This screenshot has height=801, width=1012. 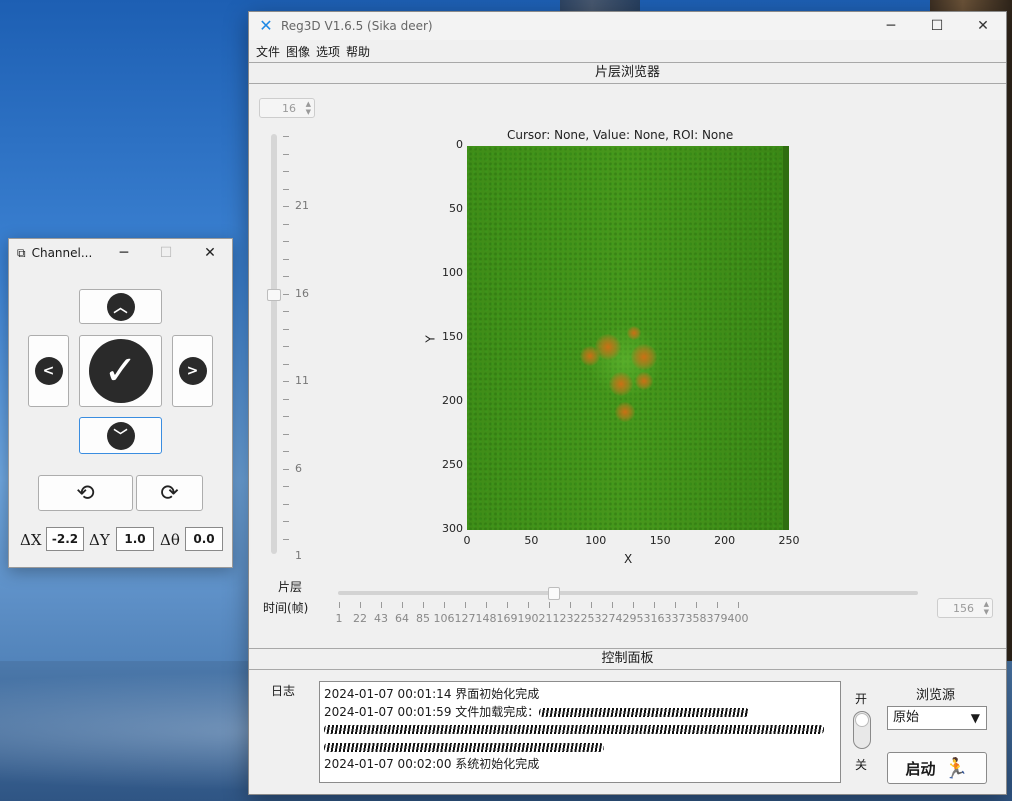 I want to click on frame-horizontal-slider, so click(x=628, y=593).